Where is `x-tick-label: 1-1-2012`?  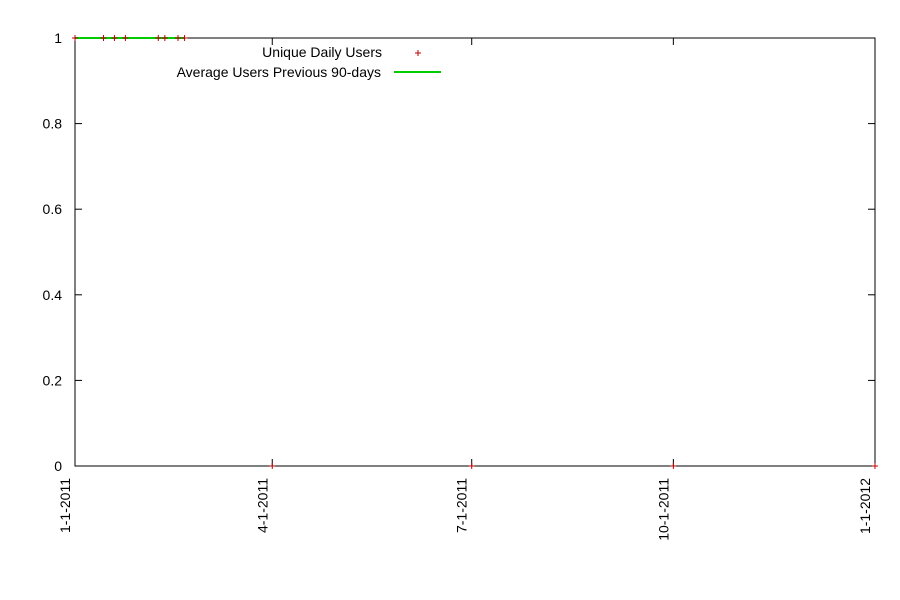
x-tick-label: 1-1-2012 is located at coordinates (865, 506).